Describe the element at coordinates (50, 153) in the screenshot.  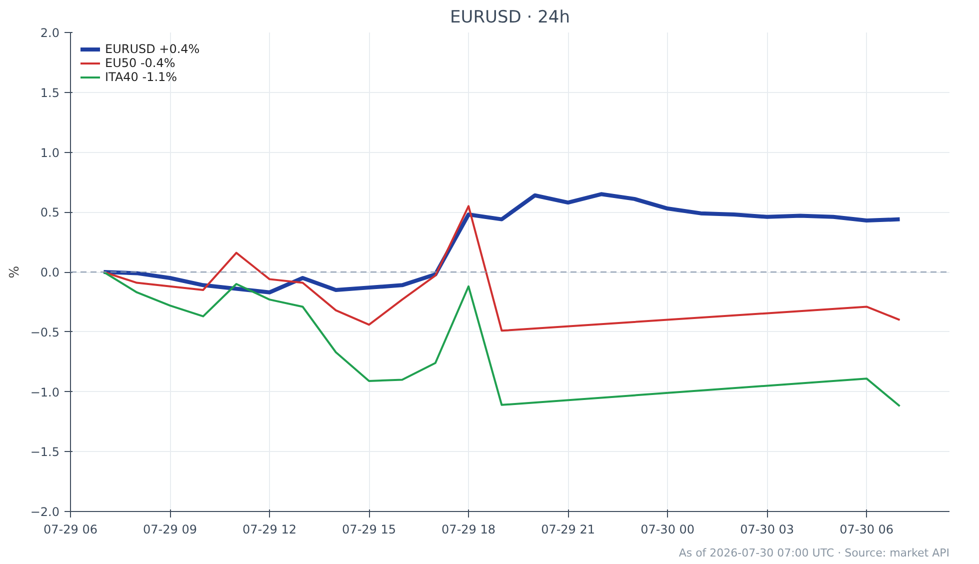
I see `y-tick-label: 1.0` at that location.